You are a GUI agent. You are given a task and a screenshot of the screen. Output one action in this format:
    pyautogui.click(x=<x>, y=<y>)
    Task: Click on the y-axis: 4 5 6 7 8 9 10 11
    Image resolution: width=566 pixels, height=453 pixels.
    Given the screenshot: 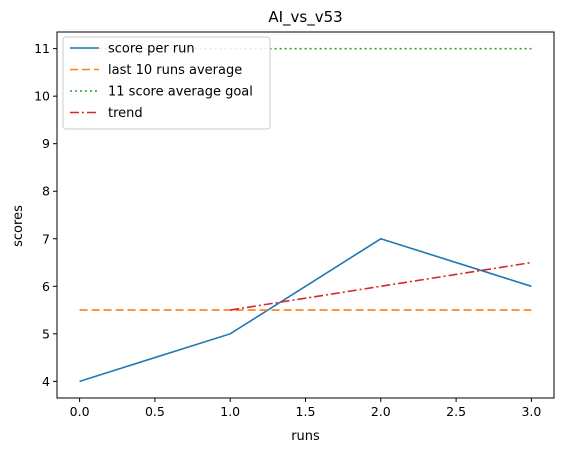 What is the action you would take?
    pyautogui.click(x=45, y=215)
    